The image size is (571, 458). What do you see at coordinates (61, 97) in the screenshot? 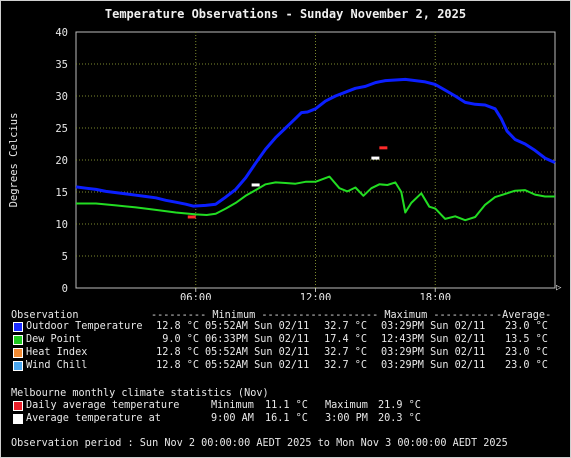
I see `y-tick-label: 30` at bounding box center [61, 97].